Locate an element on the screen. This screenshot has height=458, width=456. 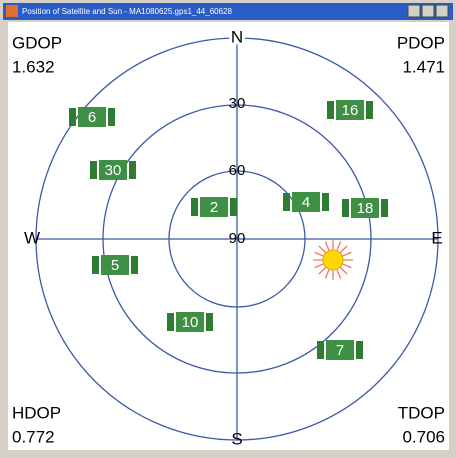
tdop-value: 0.706 is located at coordinates (423, 436).